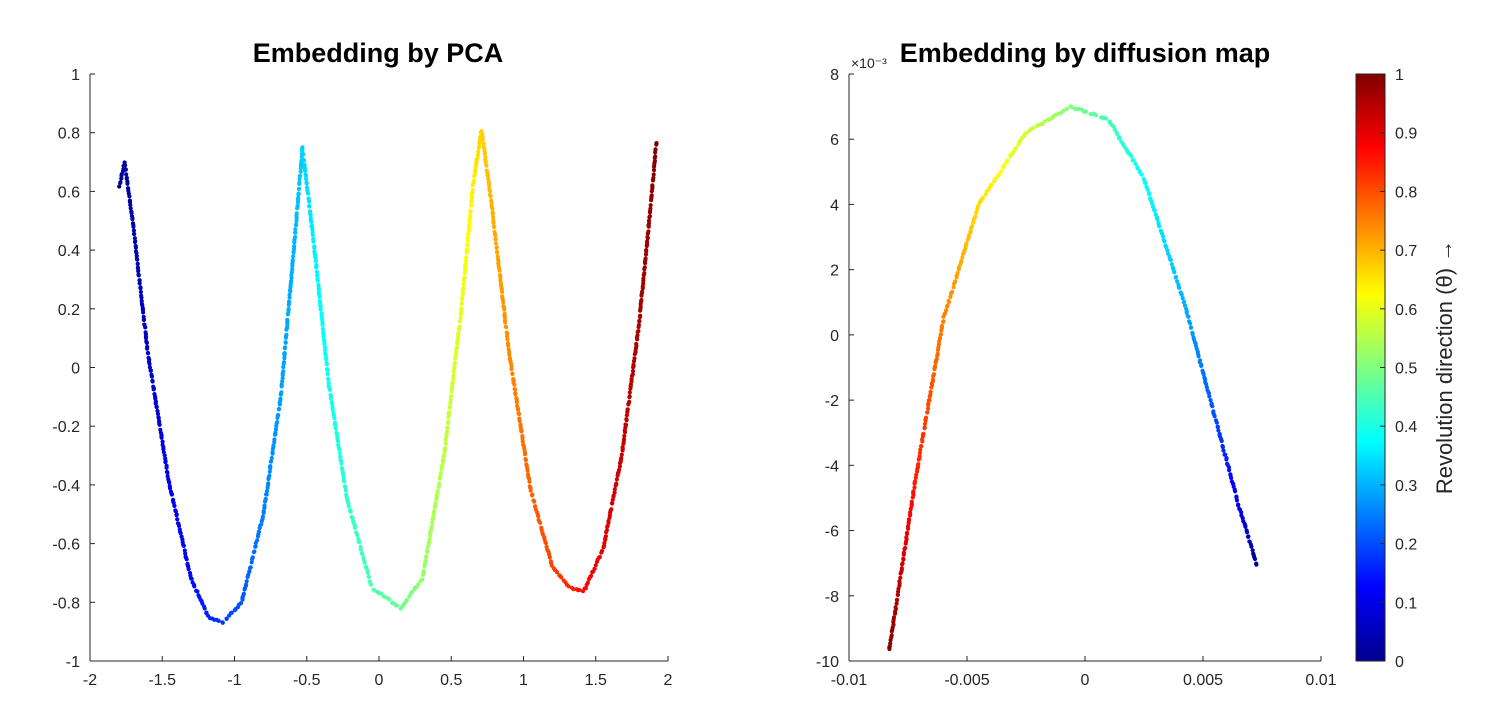 The image size is (1496, 720). Describe the element at coordinates (75, 75) in the screenshot. I see `y-tick-label: 1` at that location.